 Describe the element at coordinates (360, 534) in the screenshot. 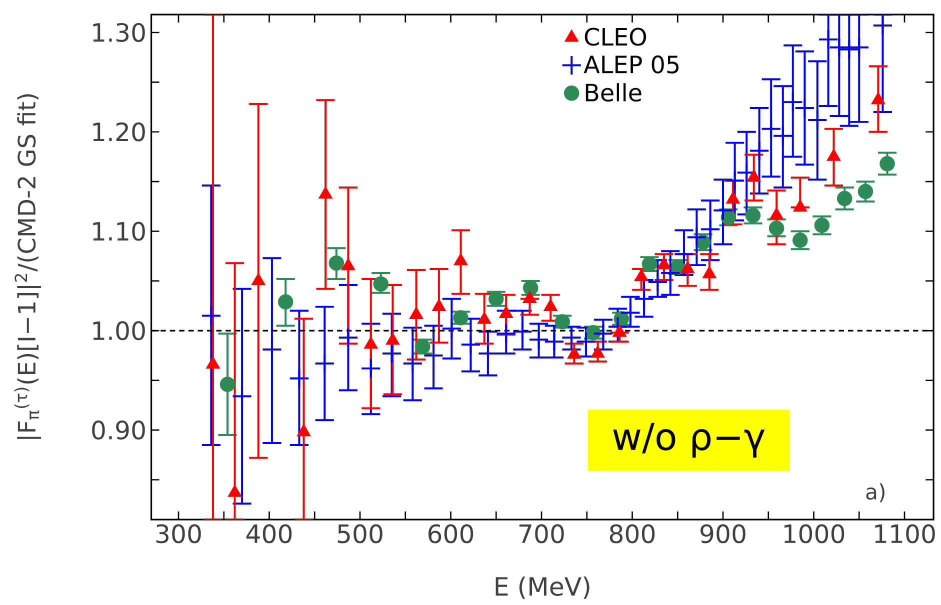

I see `x-tick-label: 500` at that location.